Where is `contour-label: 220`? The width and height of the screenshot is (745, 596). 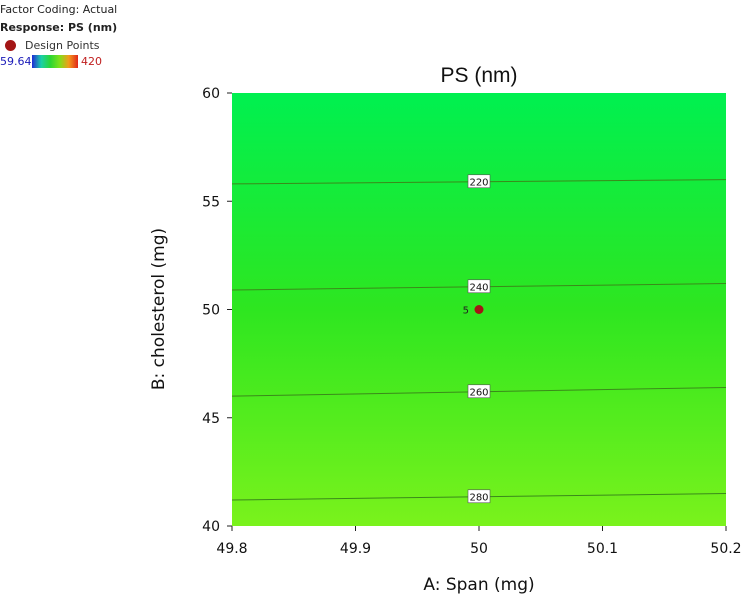
contour-label: 220 is located at coordinates (478, 182).